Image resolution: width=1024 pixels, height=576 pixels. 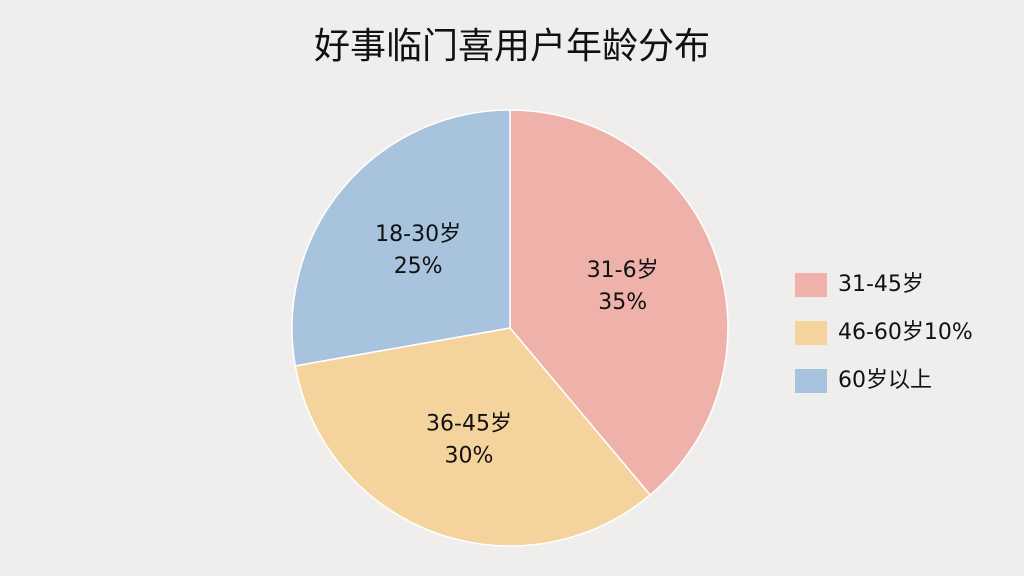 I want to click on slice-label: 18-30岁, so click(x=418, y=234).